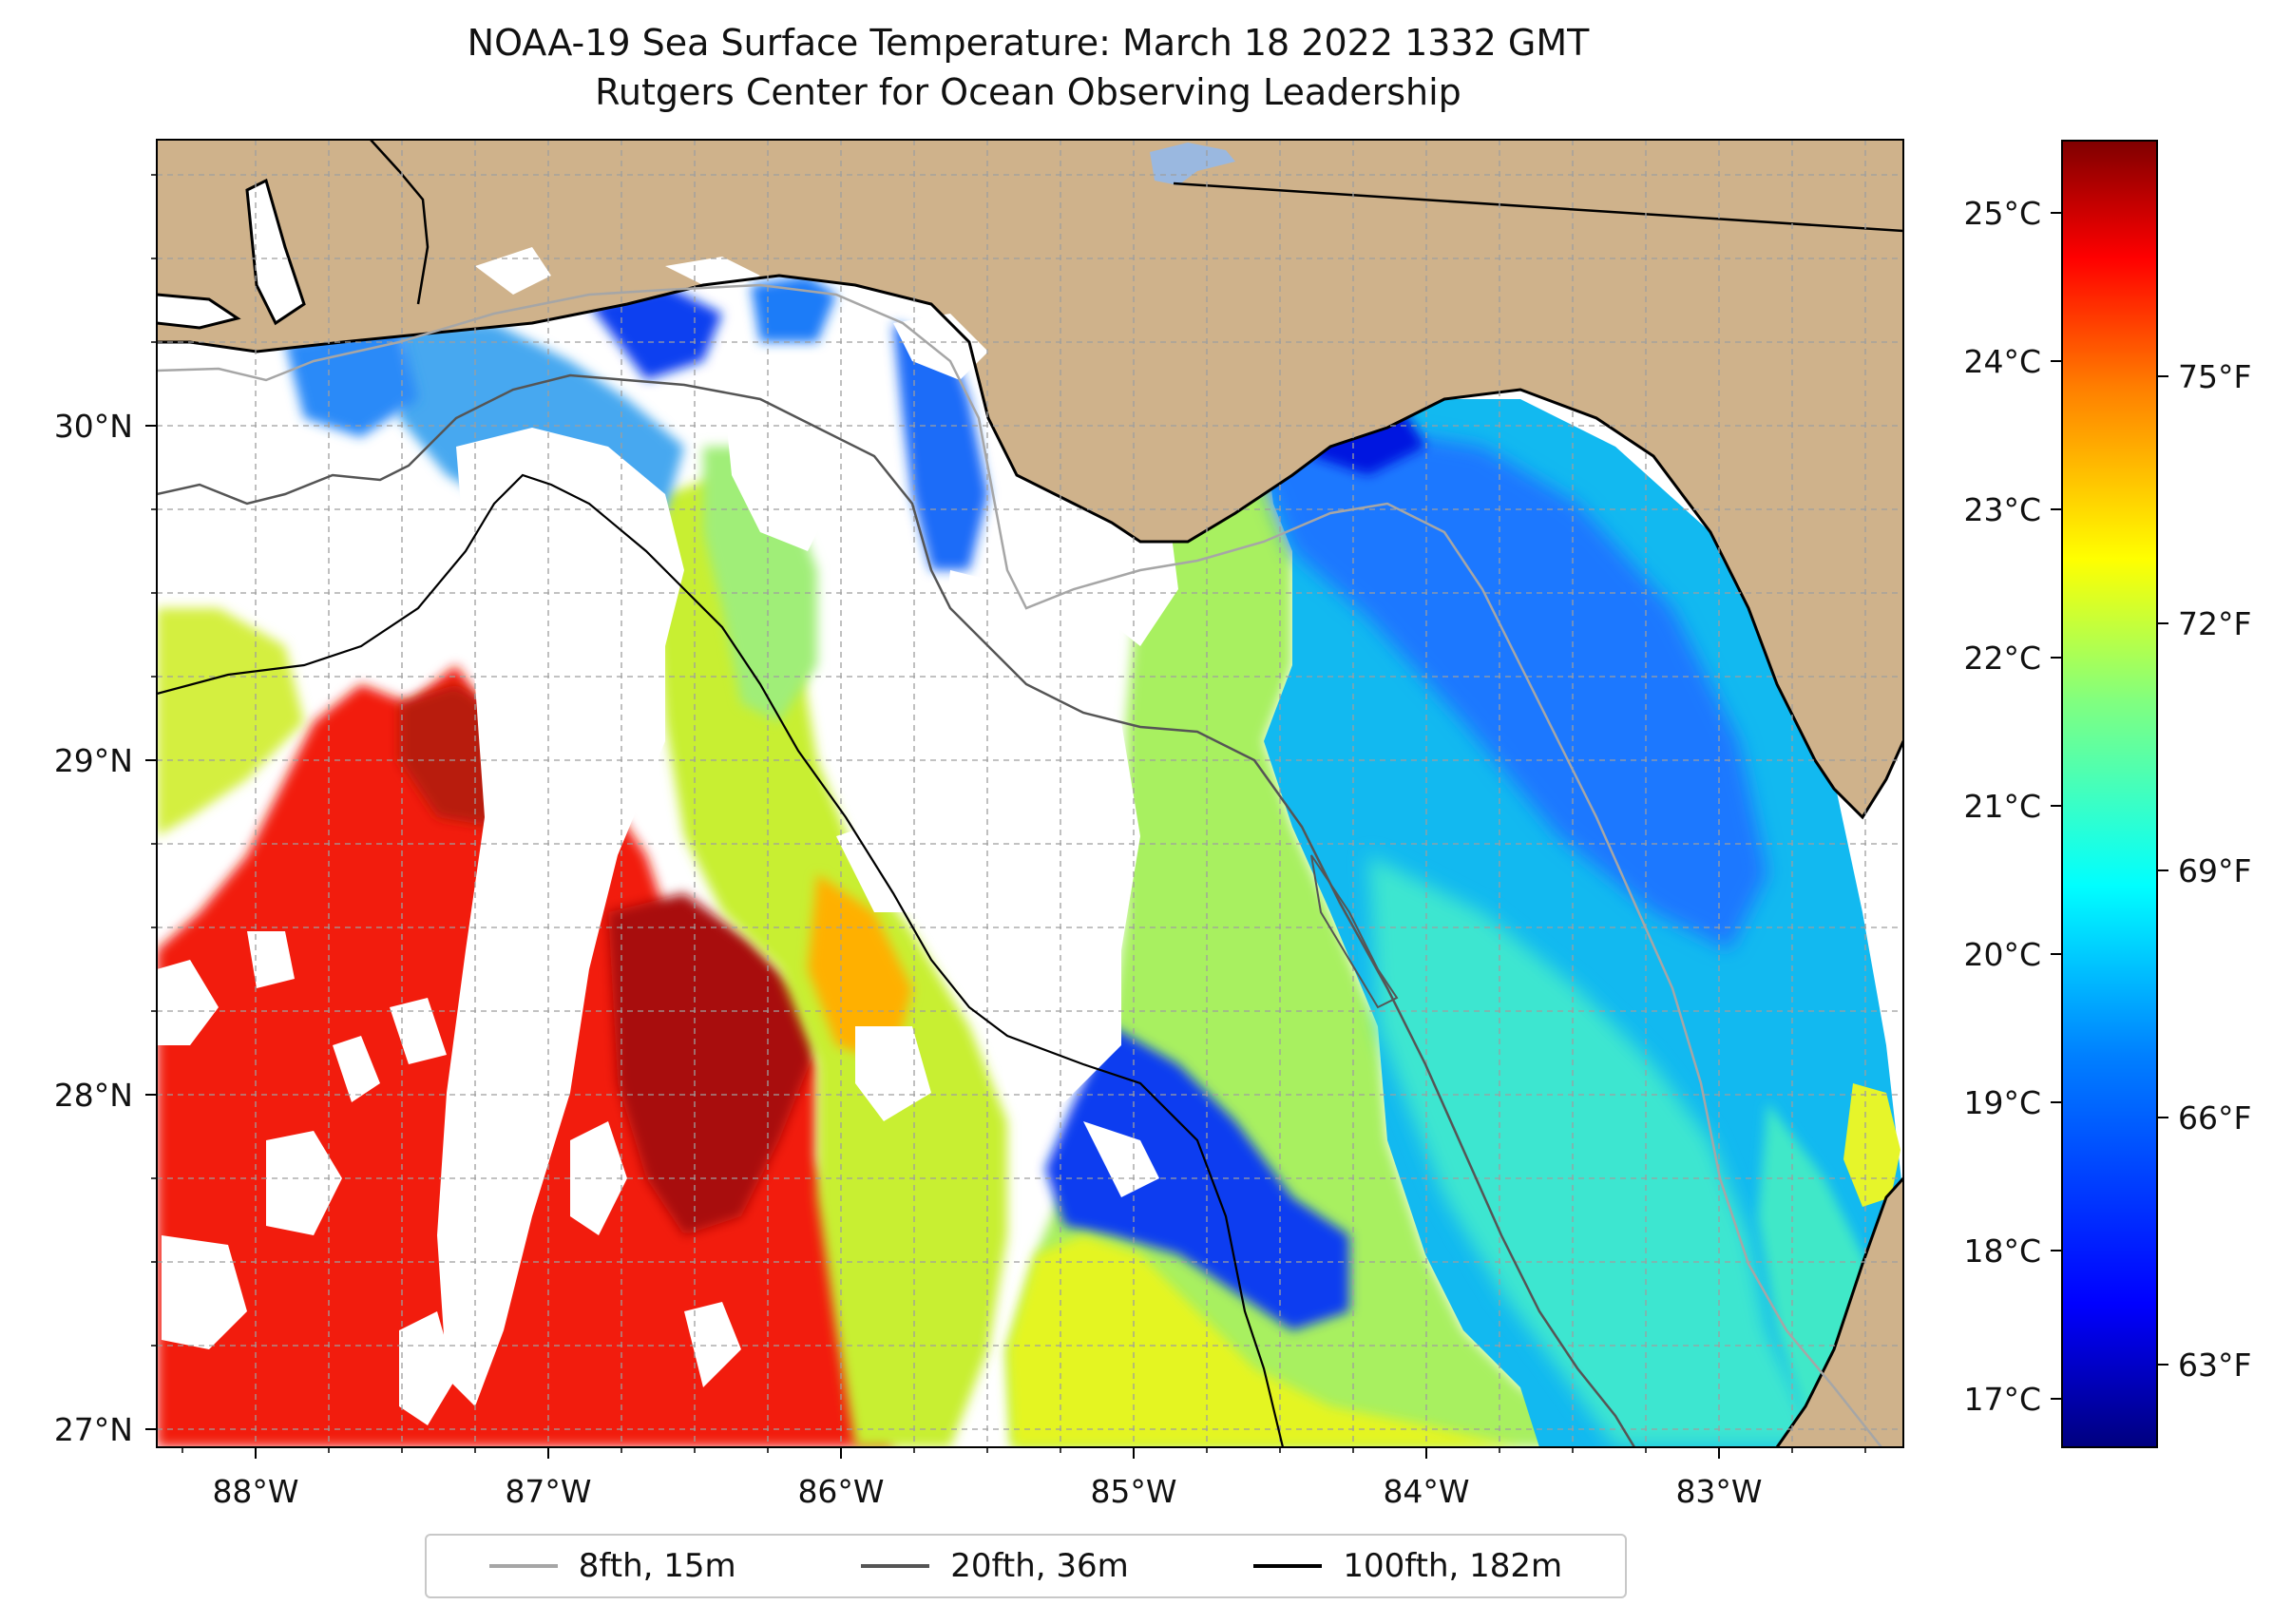  I want to click on colorbar-label-69f: 69°F, so click(2214, 870).